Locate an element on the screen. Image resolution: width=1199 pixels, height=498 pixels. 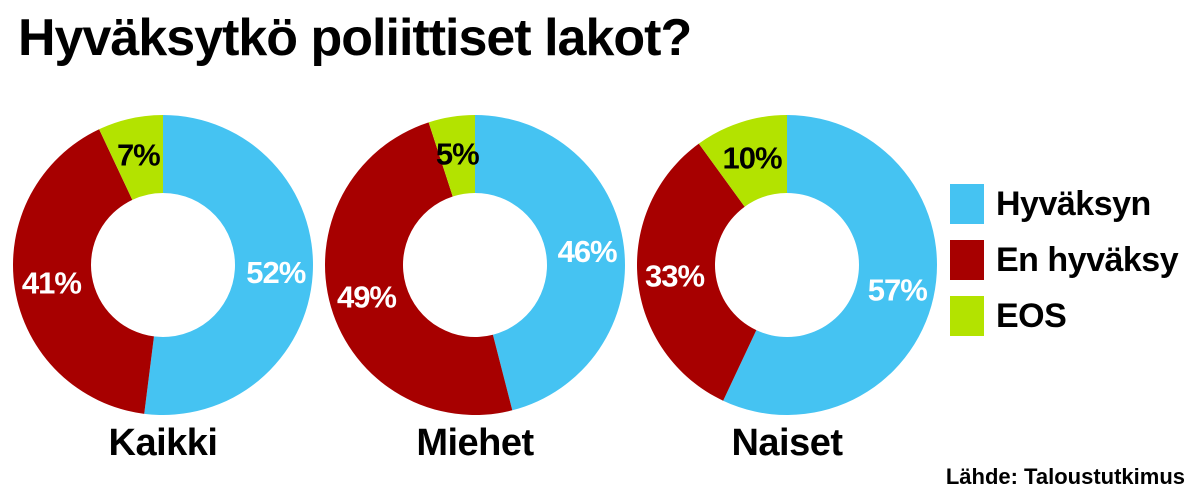
legend-swatch-en-hyvaksy is located at coordinates (967, 260).